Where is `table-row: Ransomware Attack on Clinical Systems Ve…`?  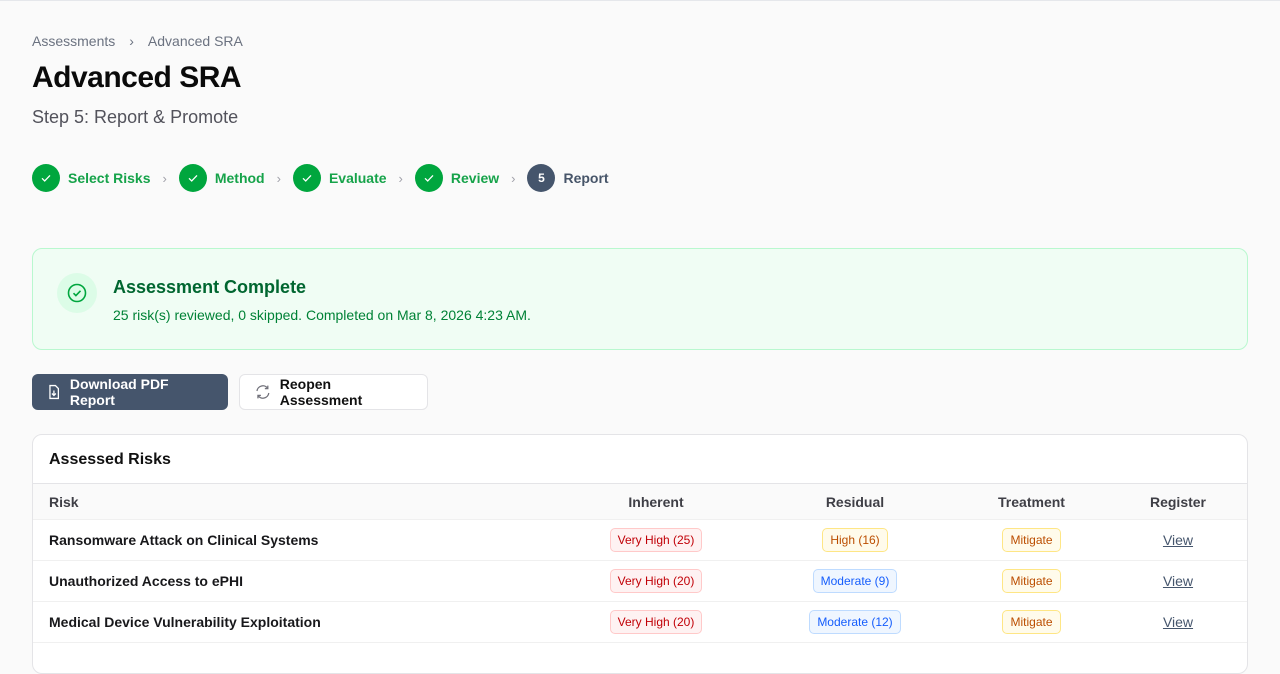
table-row: Ransomware Attack on Clinical Systems Ve… is located at coordinates (640, 540).